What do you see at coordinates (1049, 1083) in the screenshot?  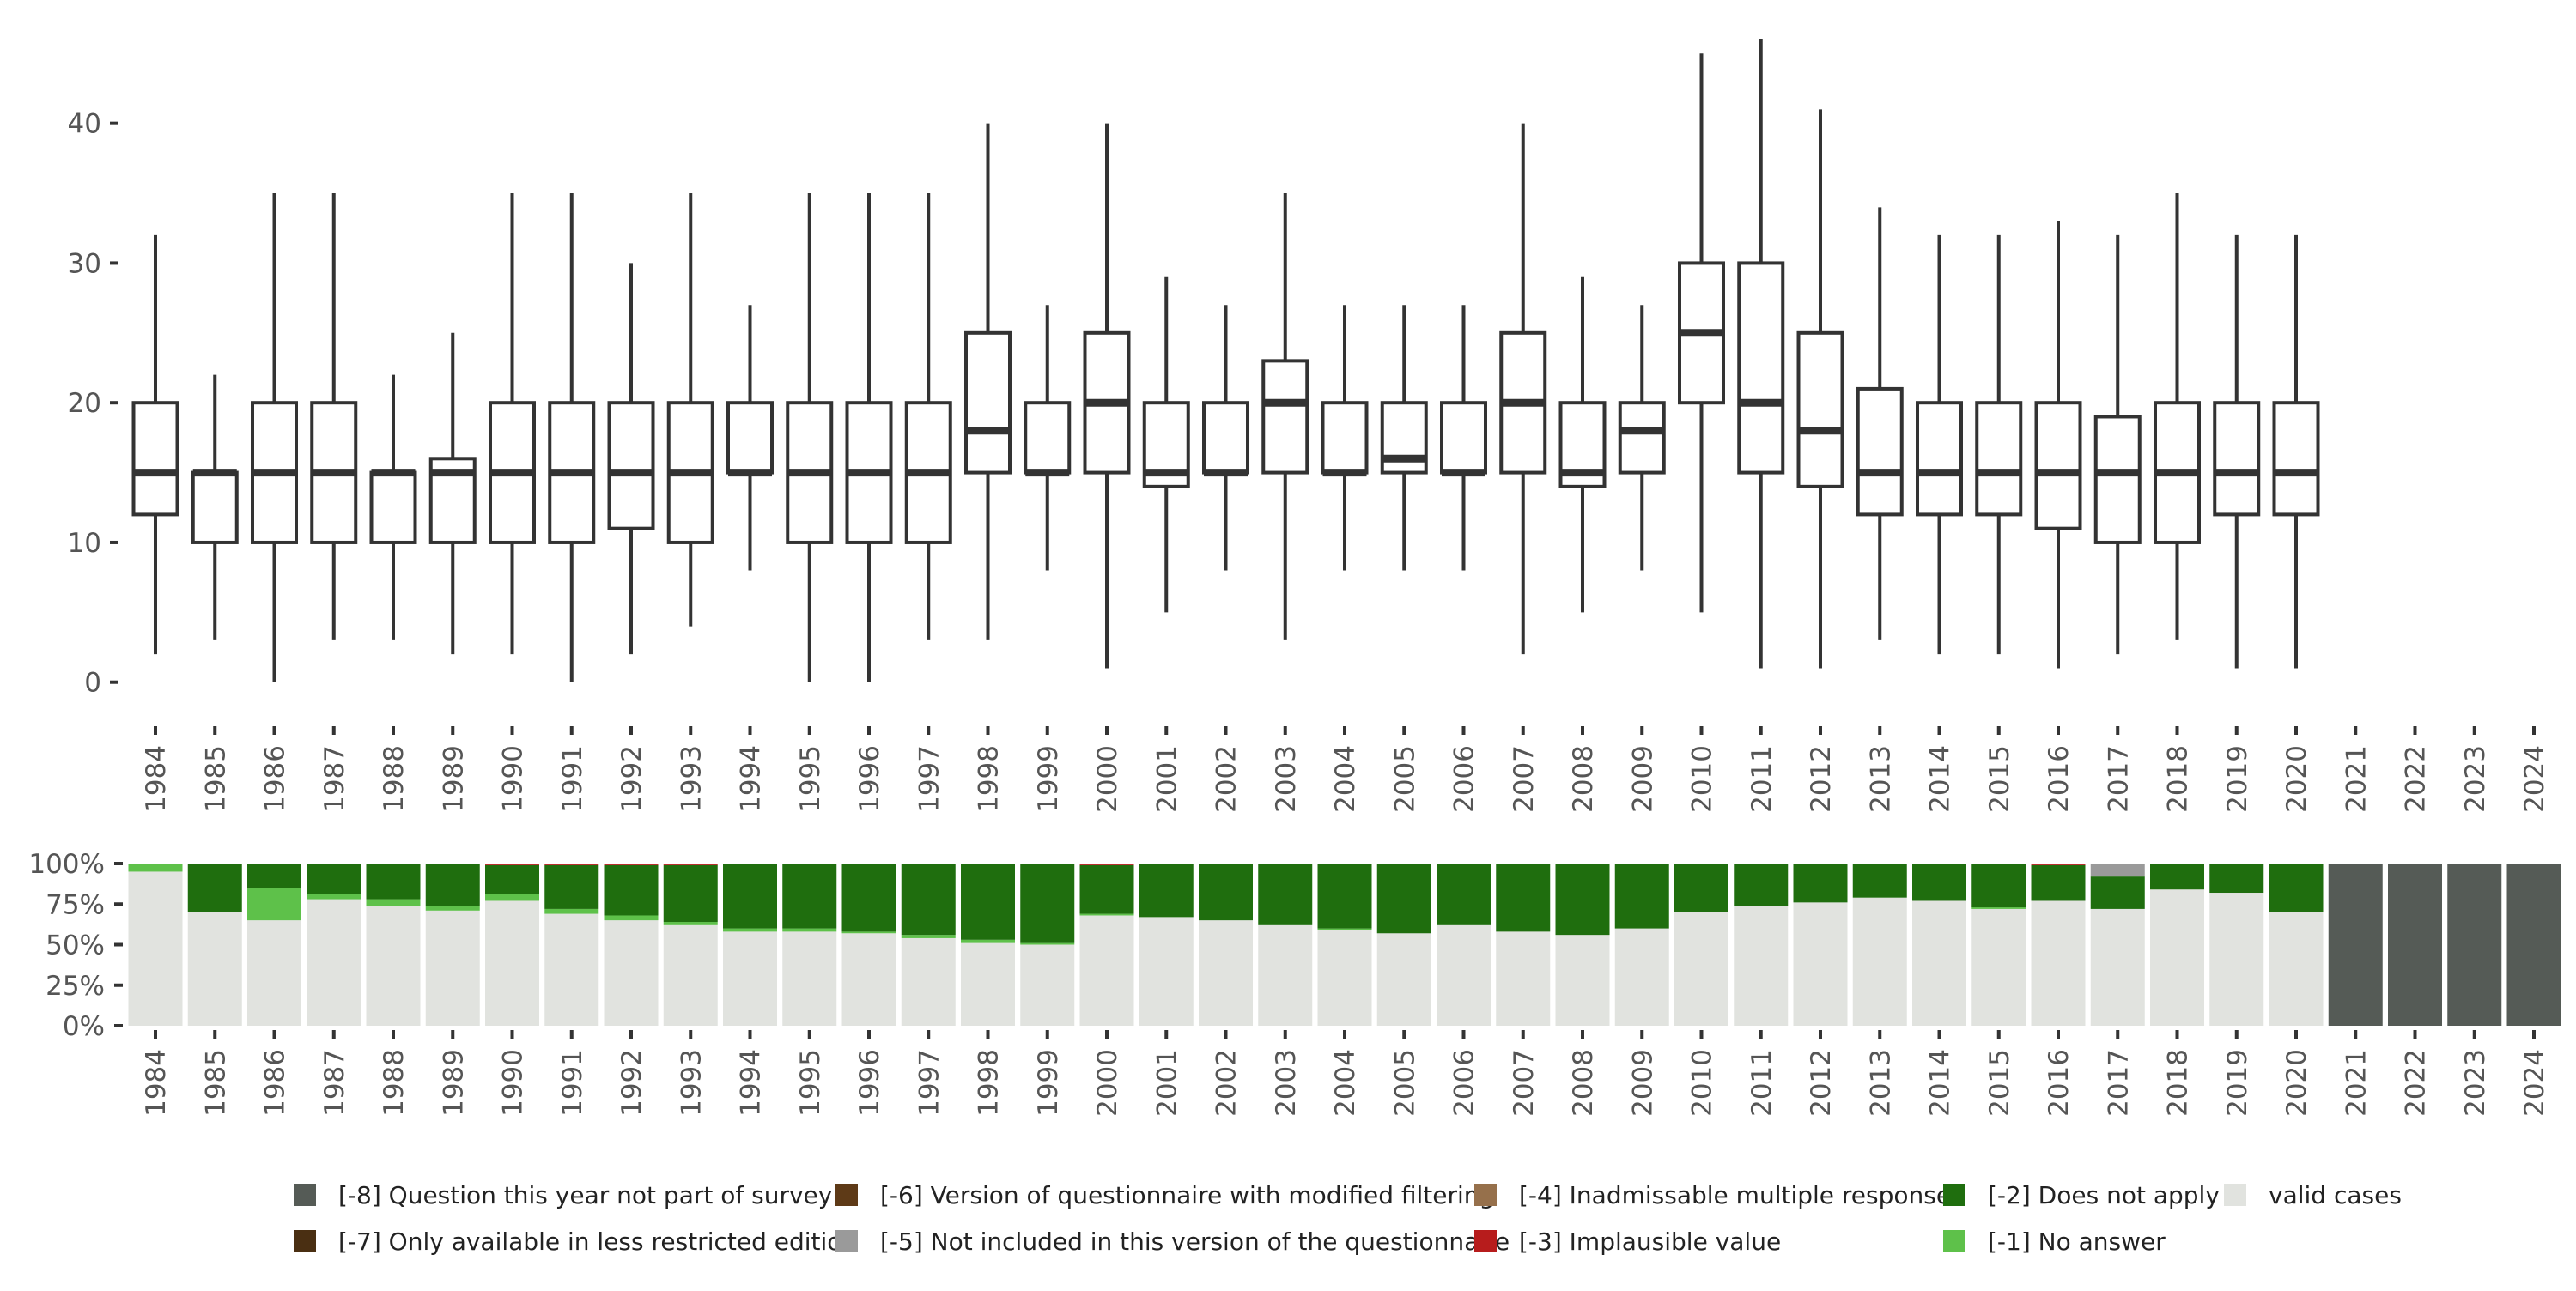 I see `x-tick-label: 1999` at bounding box center [1049, 1083].